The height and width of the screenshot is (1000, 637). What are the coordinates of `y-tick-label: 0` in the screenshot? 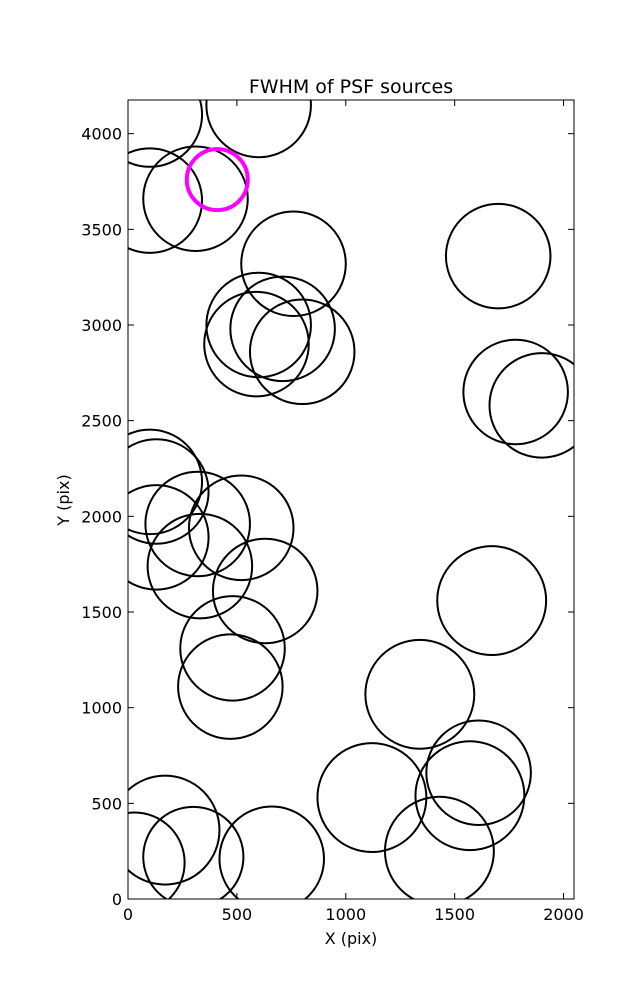 It's located at (117, 899).